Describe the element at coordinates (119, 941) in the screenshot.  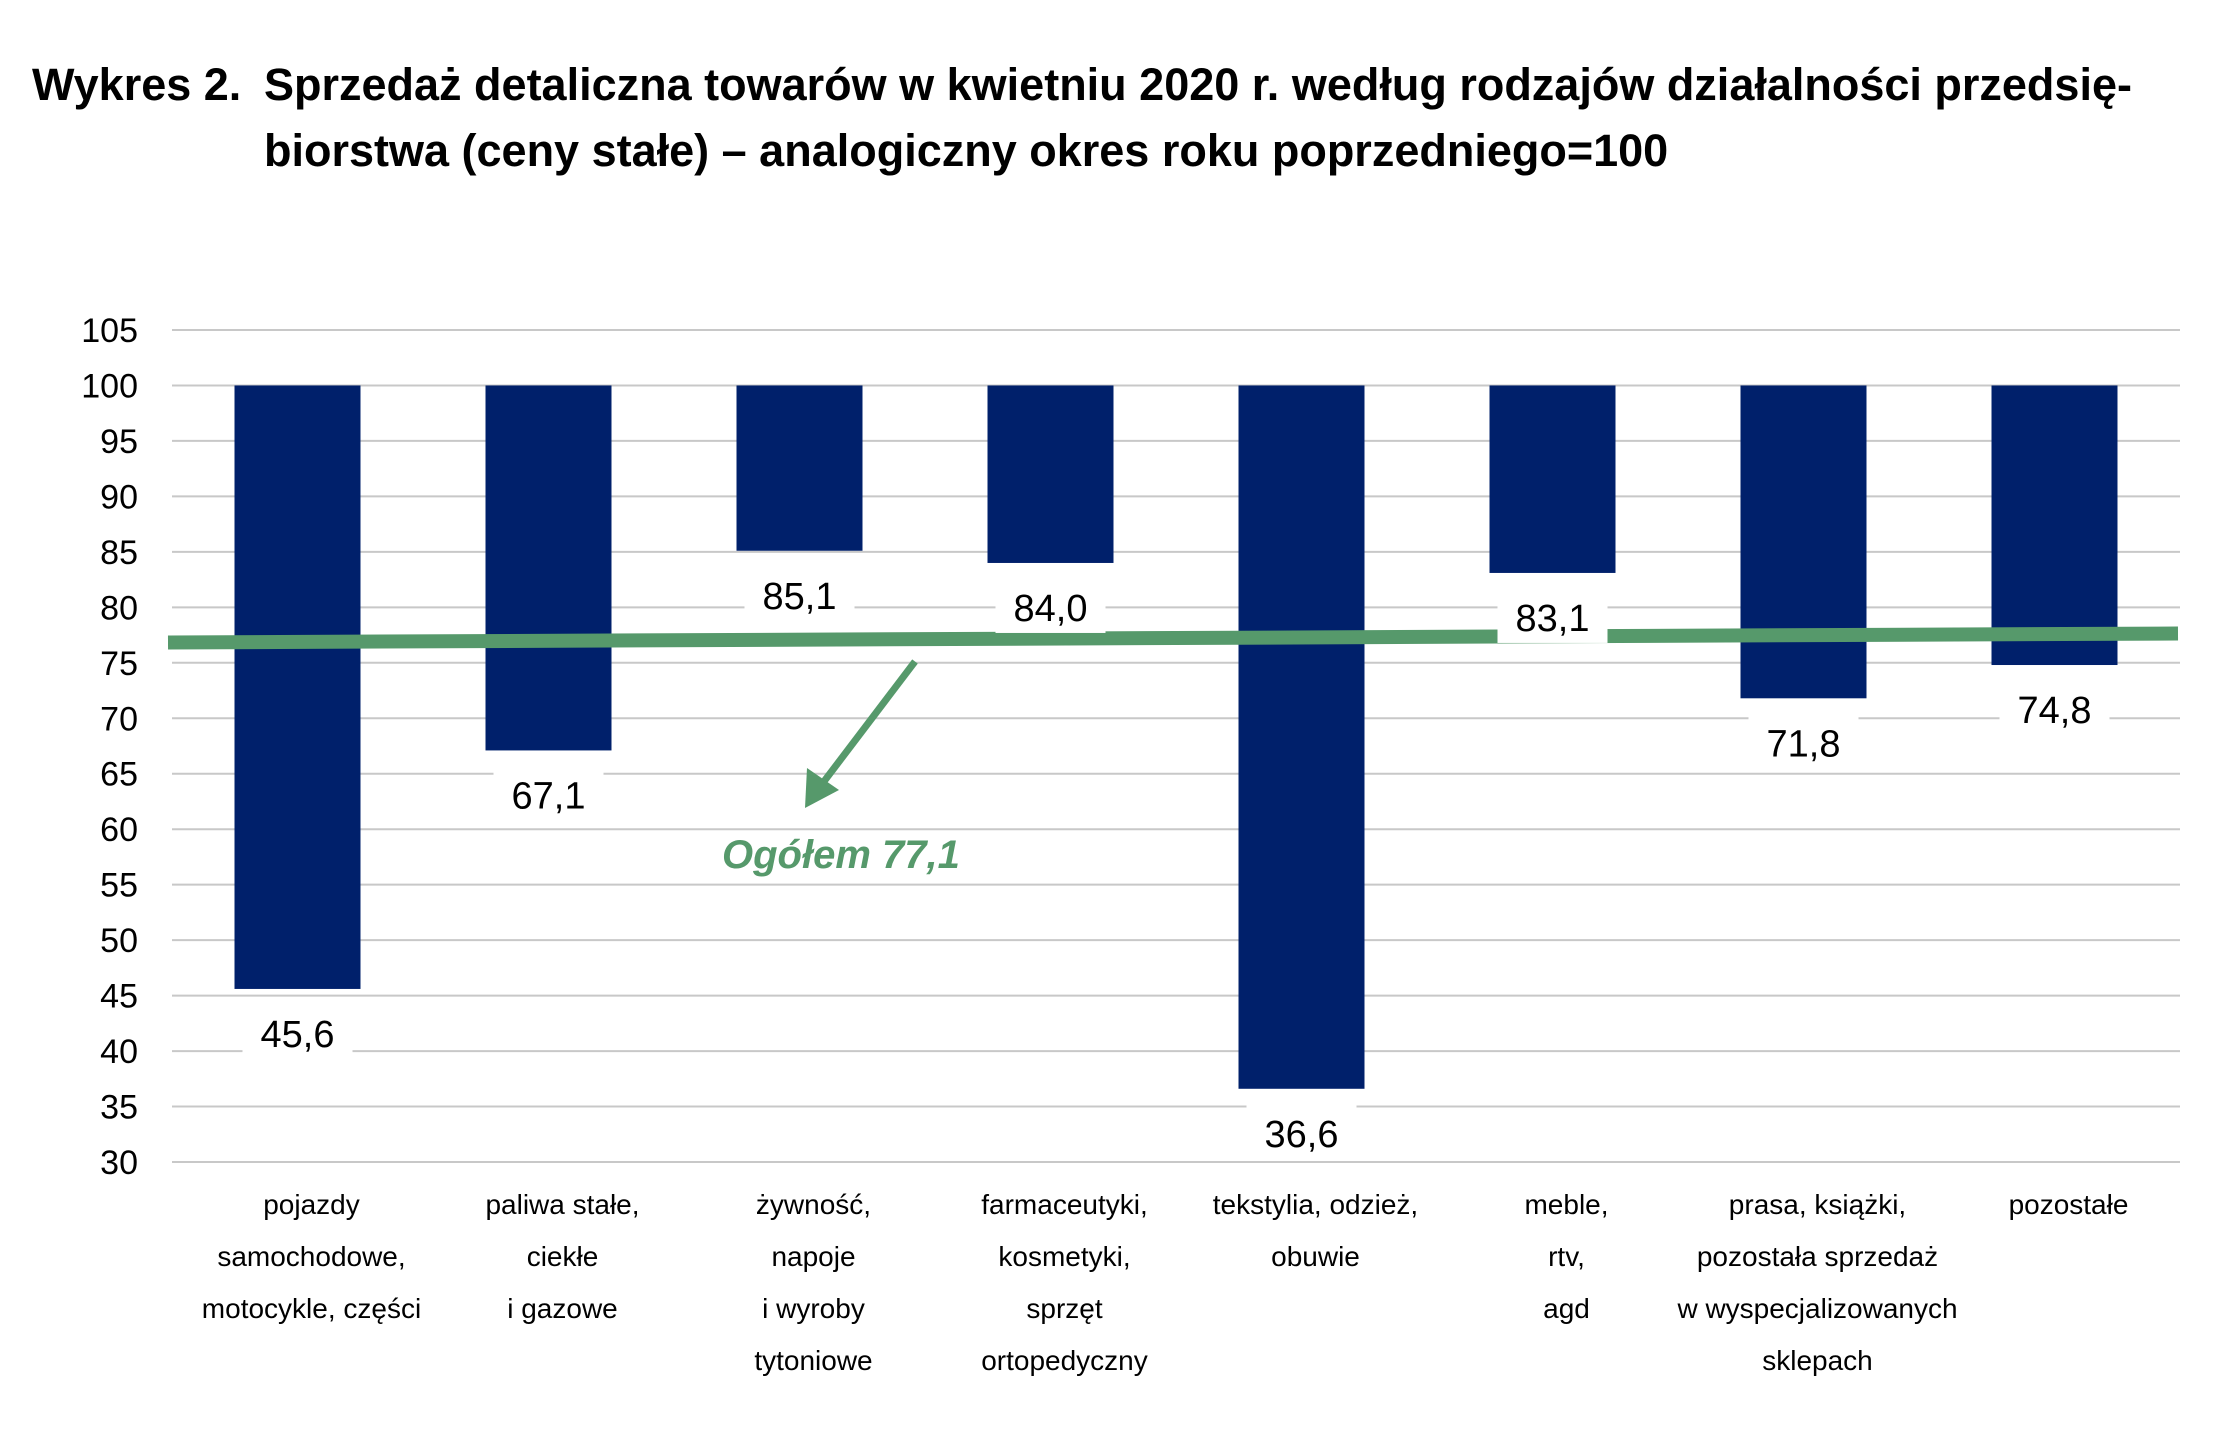
I see `y-tick-label: 50` at that location.